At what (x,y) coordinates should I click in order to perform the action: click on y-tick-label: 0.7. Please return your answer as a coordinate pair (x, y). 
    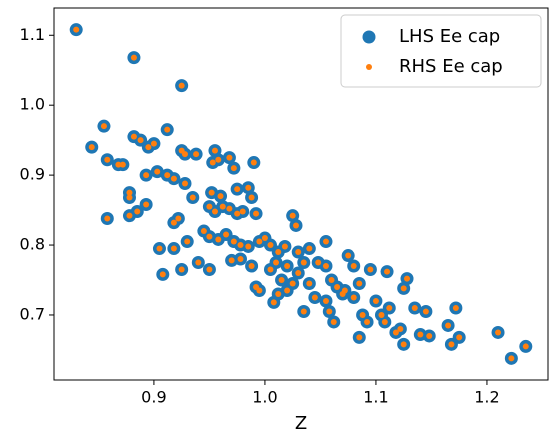
    Looking at the image, I should click on (32, 313).